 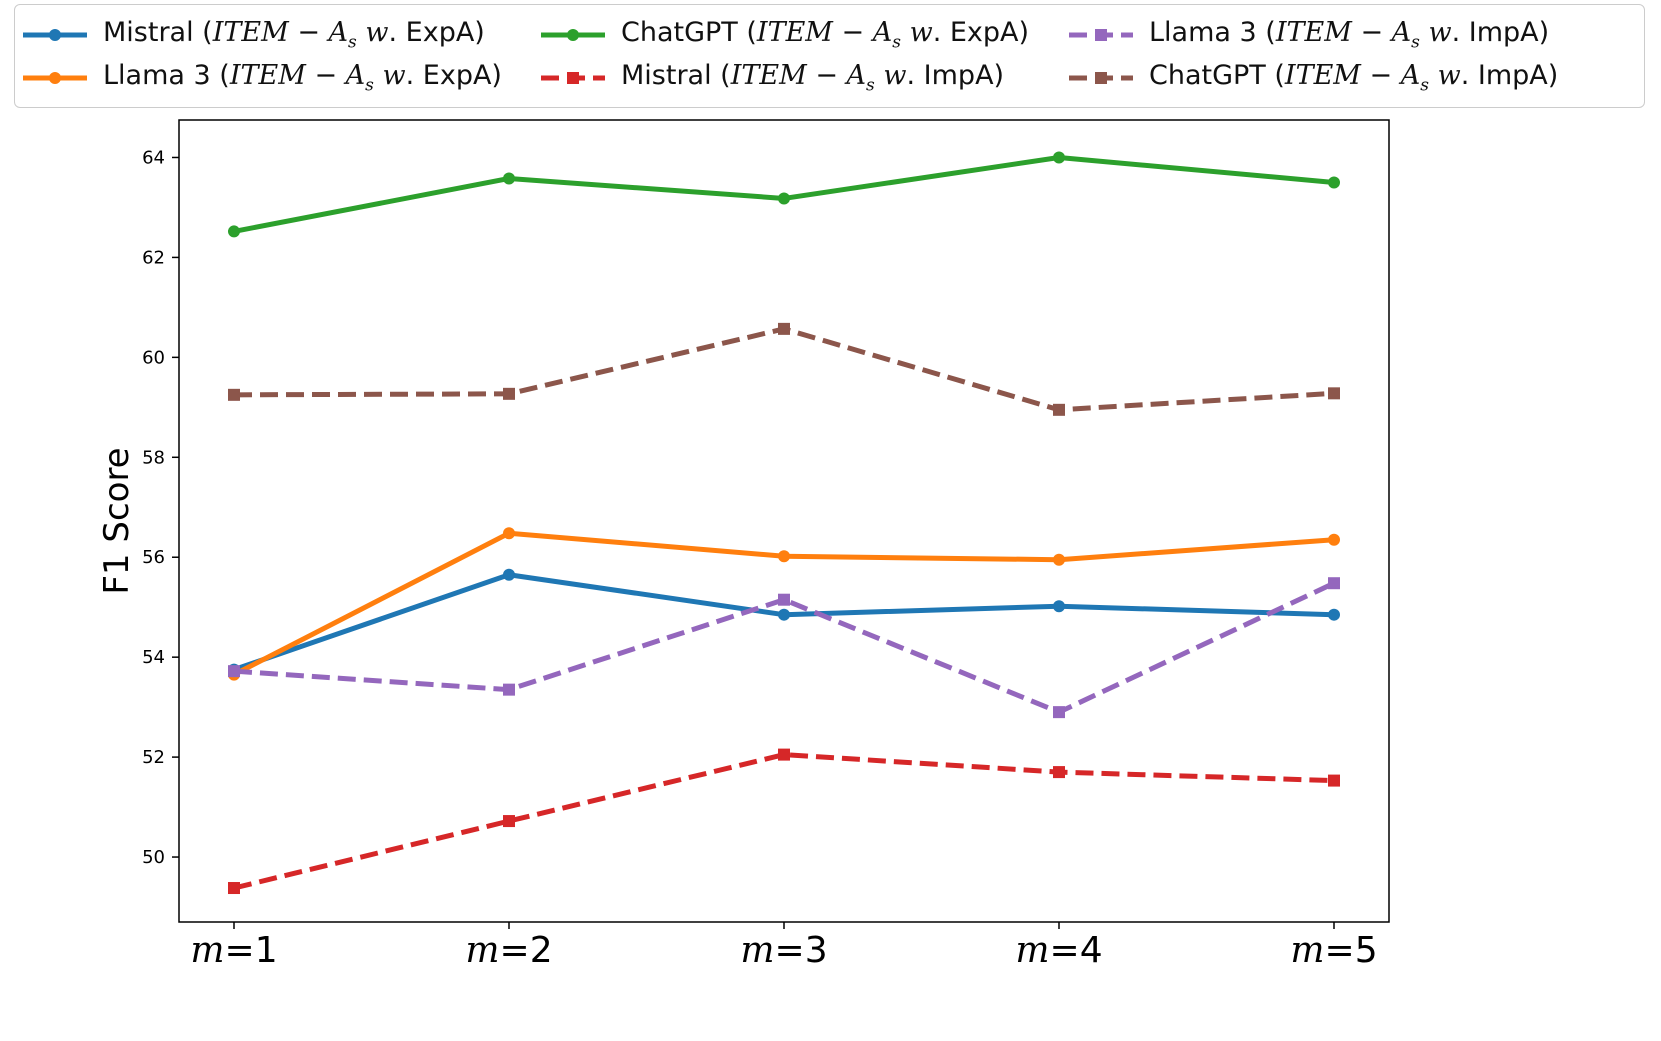 I want to click on y-tick-label: 60, so click(x=153, y=357).